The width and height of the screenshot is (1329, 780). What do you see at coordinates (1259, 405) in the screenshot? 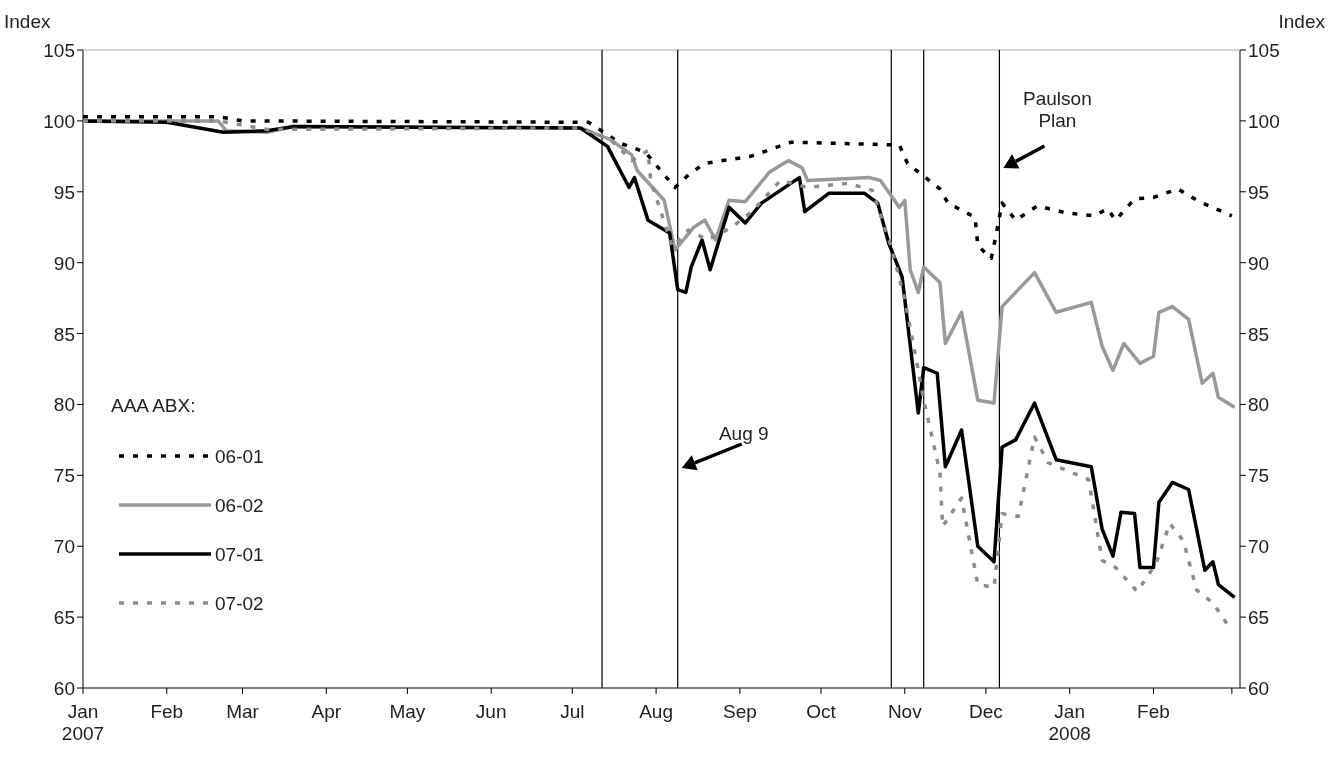
I see `y2-tick-label: 80` at bounding box center [1259, 405].